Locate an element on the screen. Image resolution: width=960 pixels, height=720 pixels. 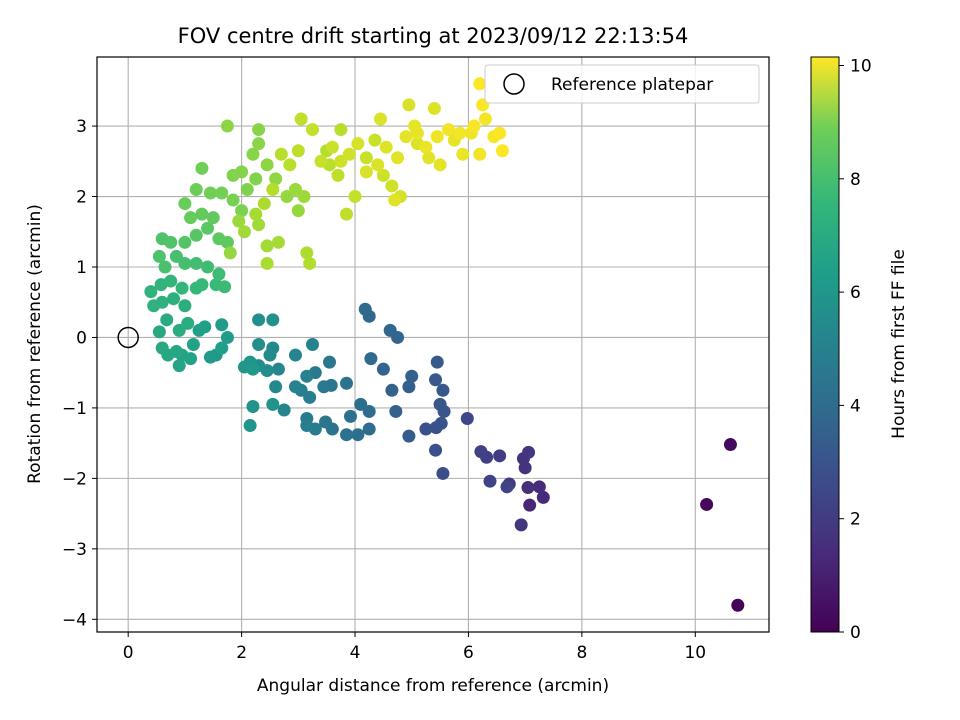
colorbar-tick-label: 10 is located at coordinates (861, 66).